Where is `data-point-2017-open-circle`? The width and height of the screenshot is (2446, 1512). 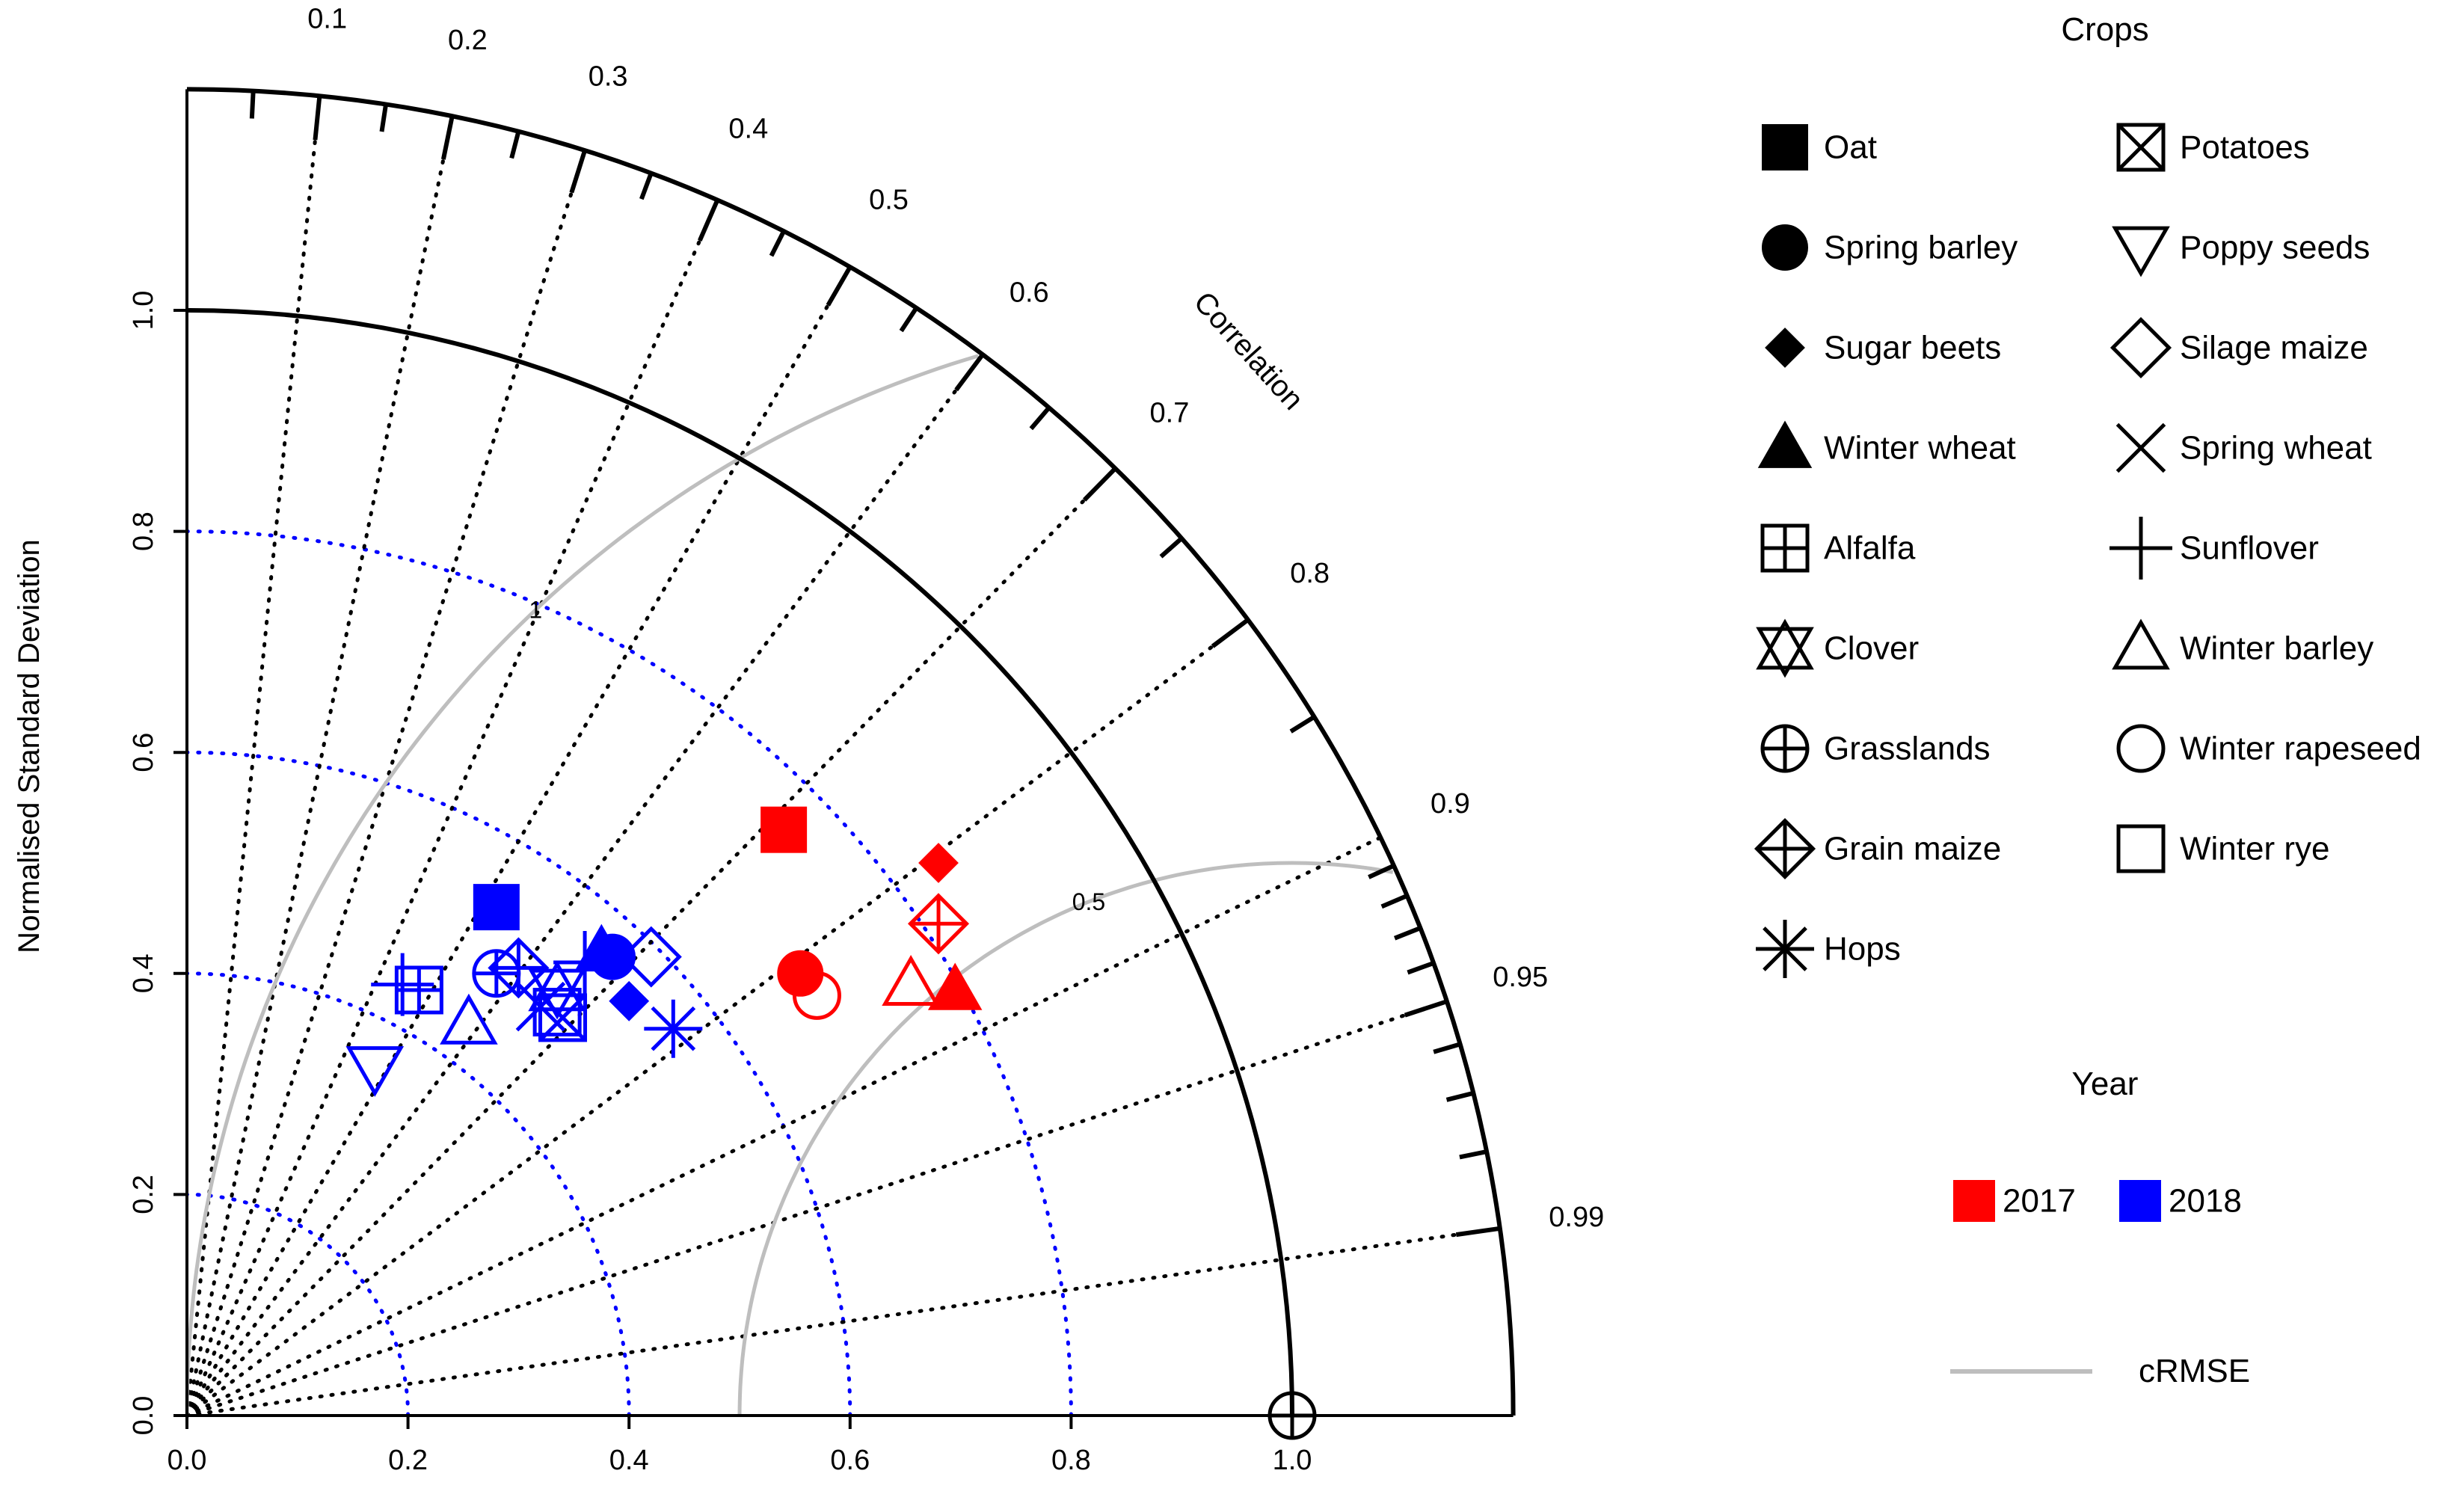
data-point-2017-open-circle is located at coordinates (816, 995).